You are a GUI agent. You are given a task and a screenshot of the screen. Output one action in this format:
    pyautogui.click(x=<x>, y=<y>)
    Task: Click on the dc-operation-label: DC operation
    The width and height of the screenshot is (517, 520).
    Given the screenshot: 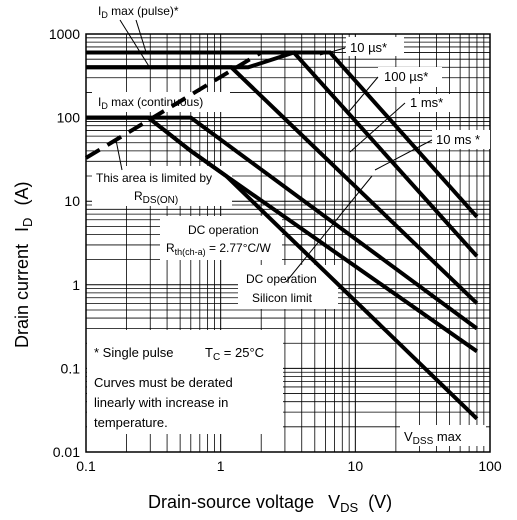 What is the action you would take?
    pyautogui.click(x=223, y=230)
    